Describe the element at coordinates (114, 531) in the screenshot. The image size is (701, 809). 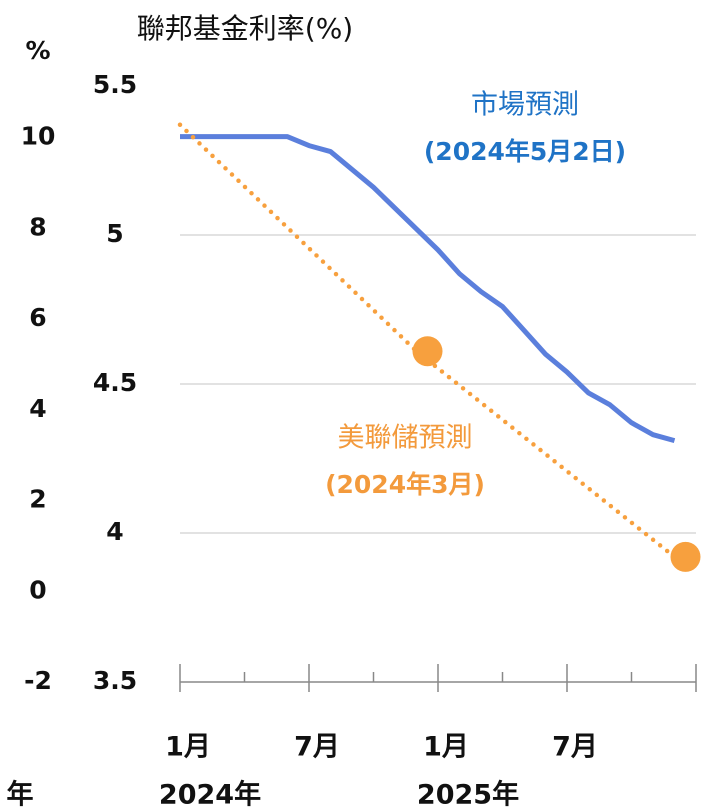
I see `y-tick-label: 4` at that location.